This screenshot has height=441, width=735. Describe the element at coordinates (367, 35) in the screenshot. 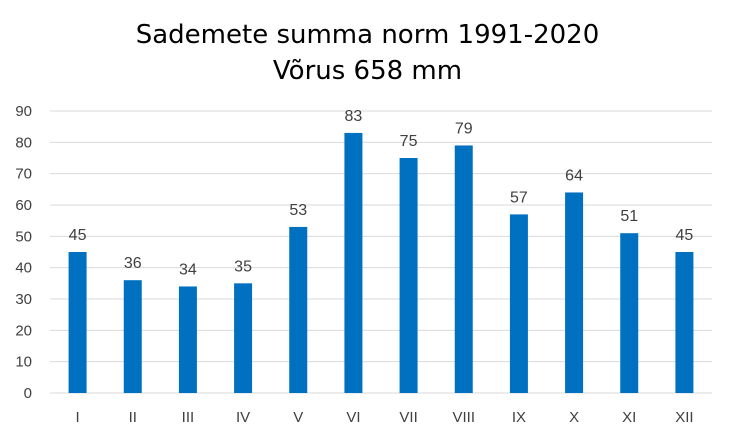

I see `chart-title: Sademete summa norm 1991-2020` at that location.